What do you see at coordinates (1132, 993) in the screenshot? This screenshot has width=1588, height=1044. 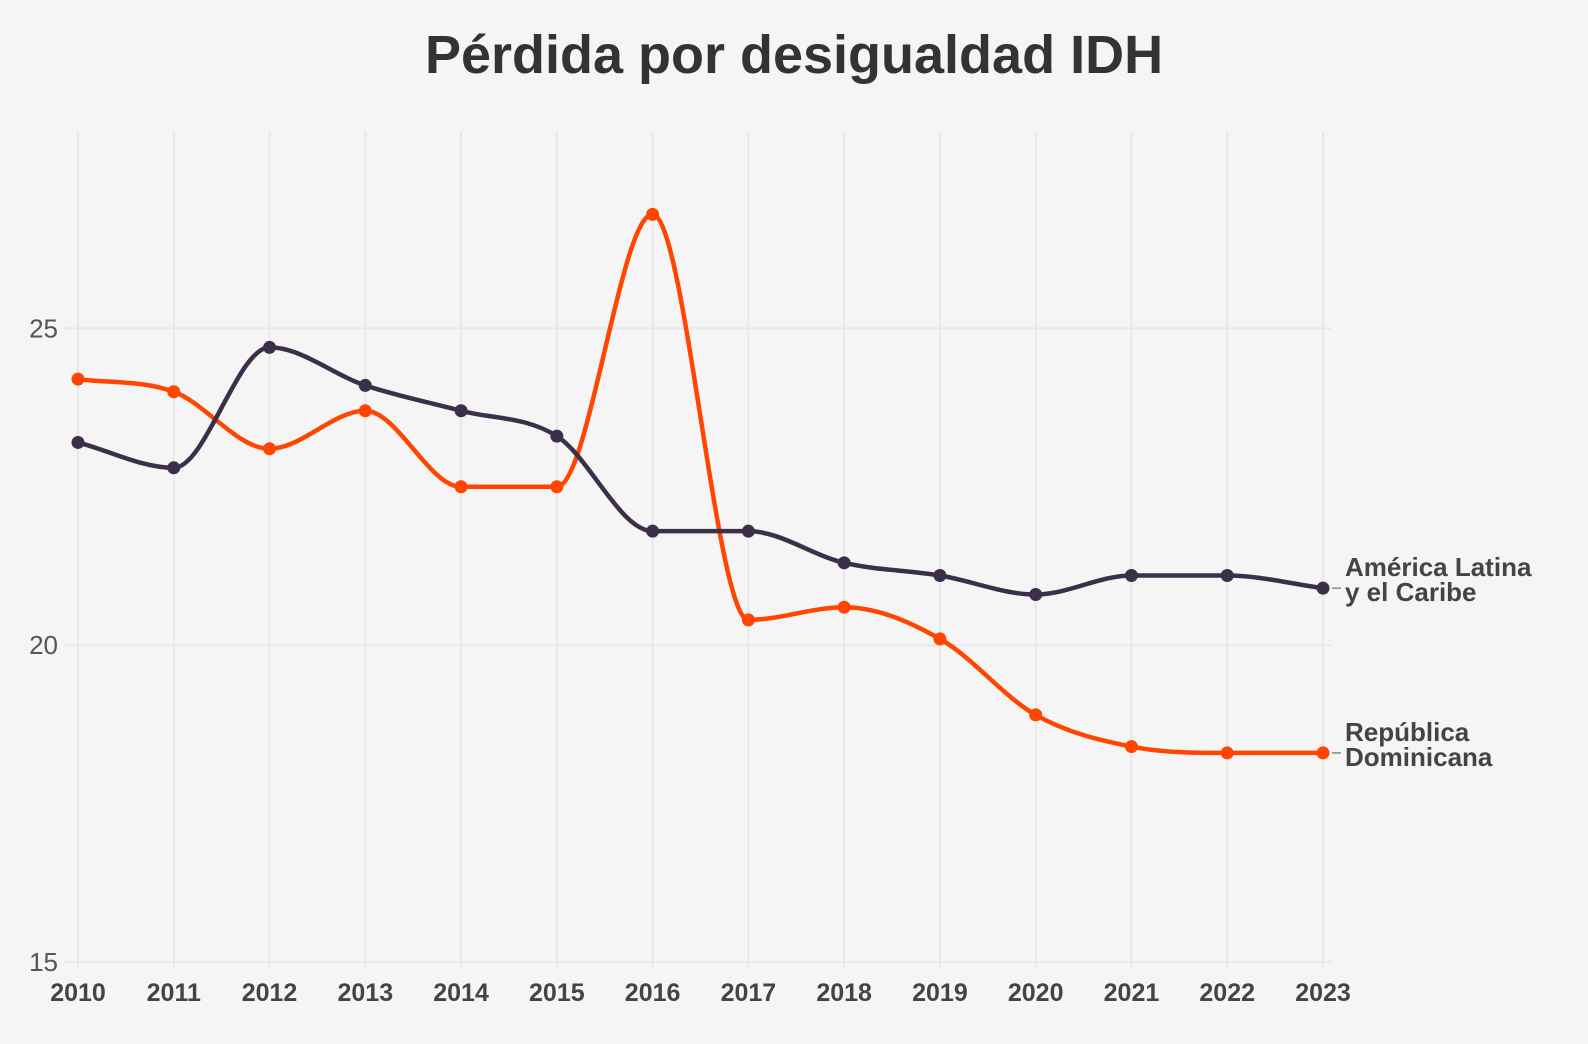 I see `x-tick-label: 2021` at bounding box center [1132, 993].